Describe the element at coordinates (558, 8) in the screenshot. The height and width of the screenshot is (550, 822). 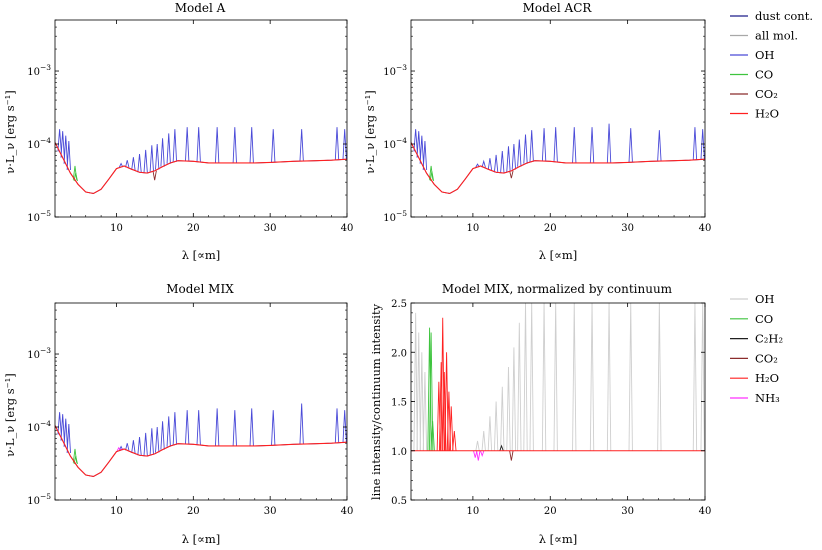
I see `chart-title: Model ACR` at that location.